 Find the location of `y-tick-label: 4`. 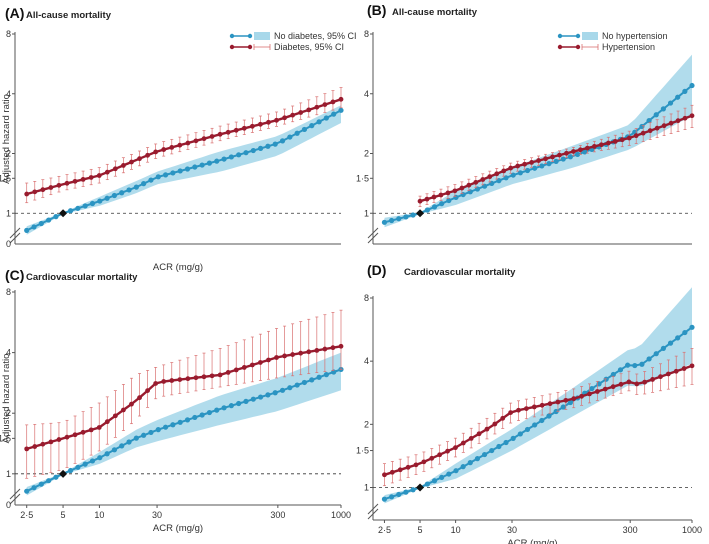

y-tick-label: 4 is located at coordinates (366, 94).